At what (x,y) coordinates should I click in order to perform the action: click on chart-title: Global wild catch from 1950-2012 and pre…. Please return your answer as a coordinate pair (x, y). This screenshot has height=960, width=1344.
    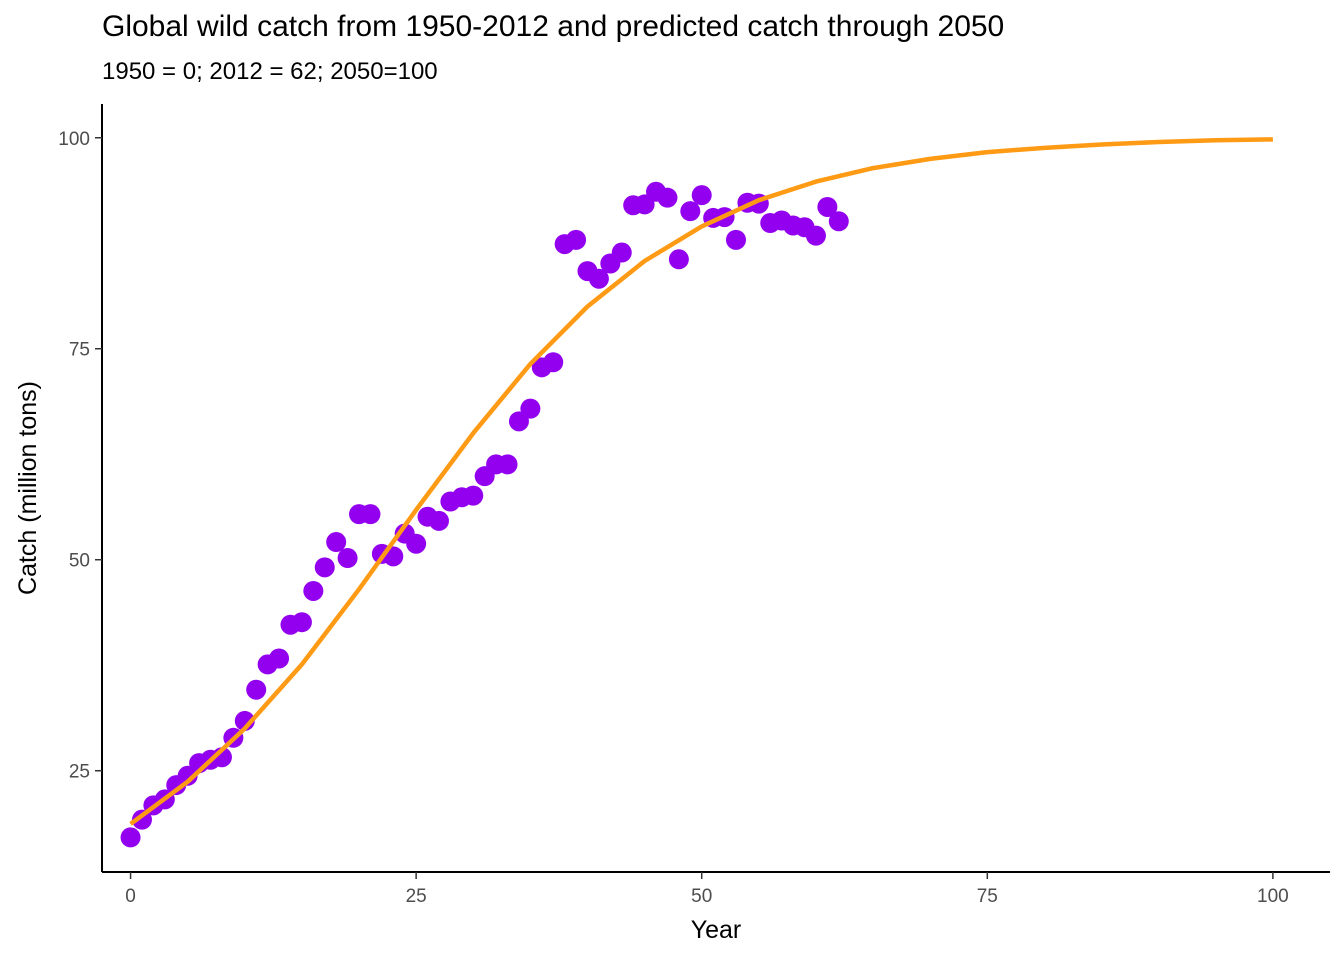
    Looking at the image, I should click on (553, 26).